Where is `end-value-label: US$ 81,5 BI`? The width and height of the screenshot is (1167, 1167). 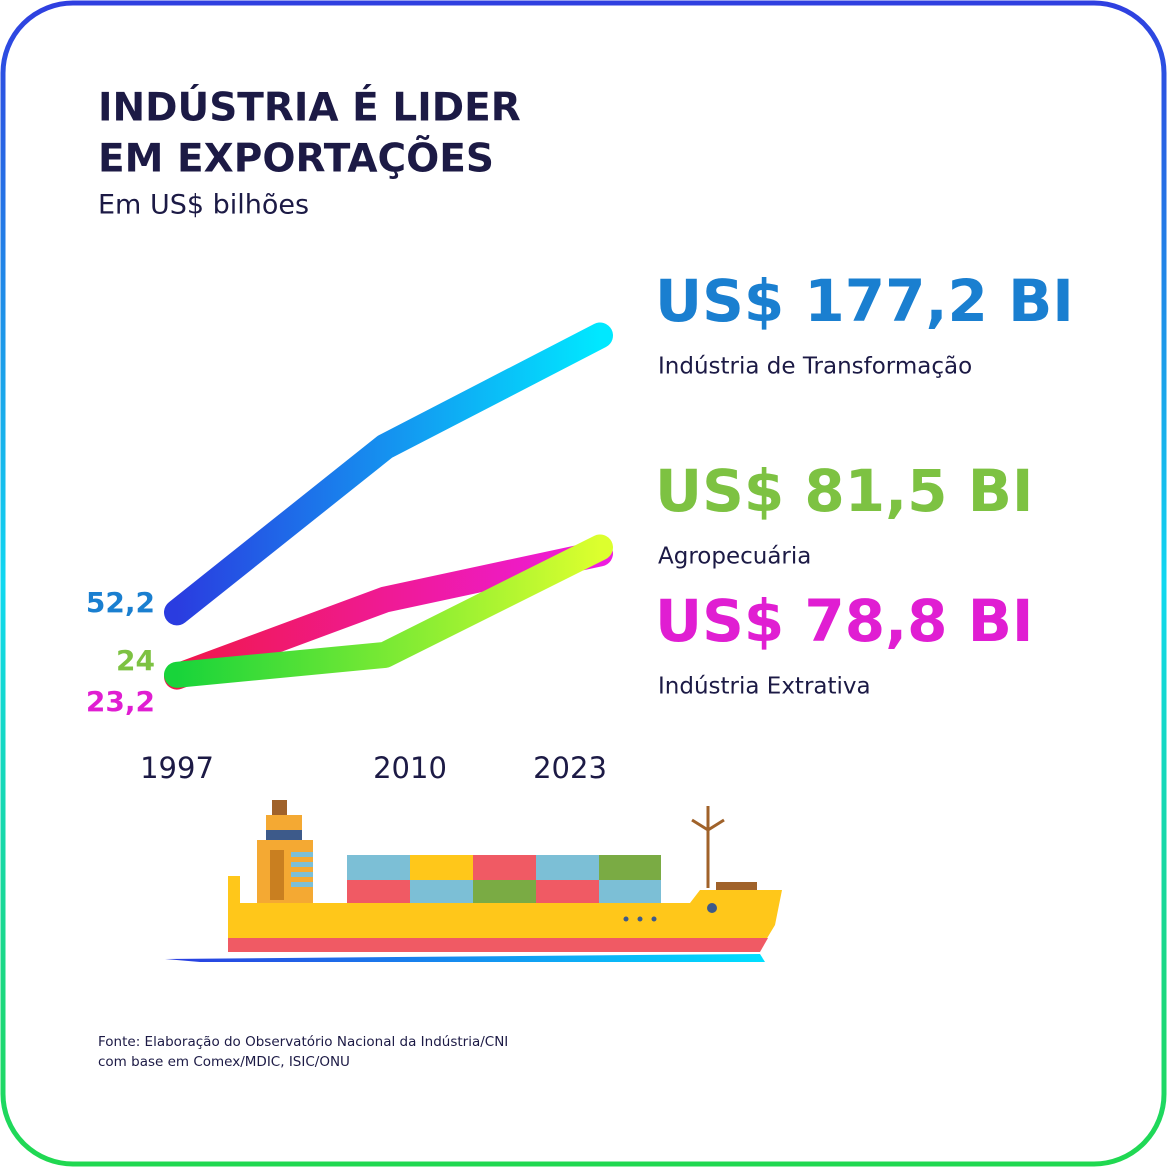 end-value-label: US$ 81,5 BI is located at coordinates (844, 491).